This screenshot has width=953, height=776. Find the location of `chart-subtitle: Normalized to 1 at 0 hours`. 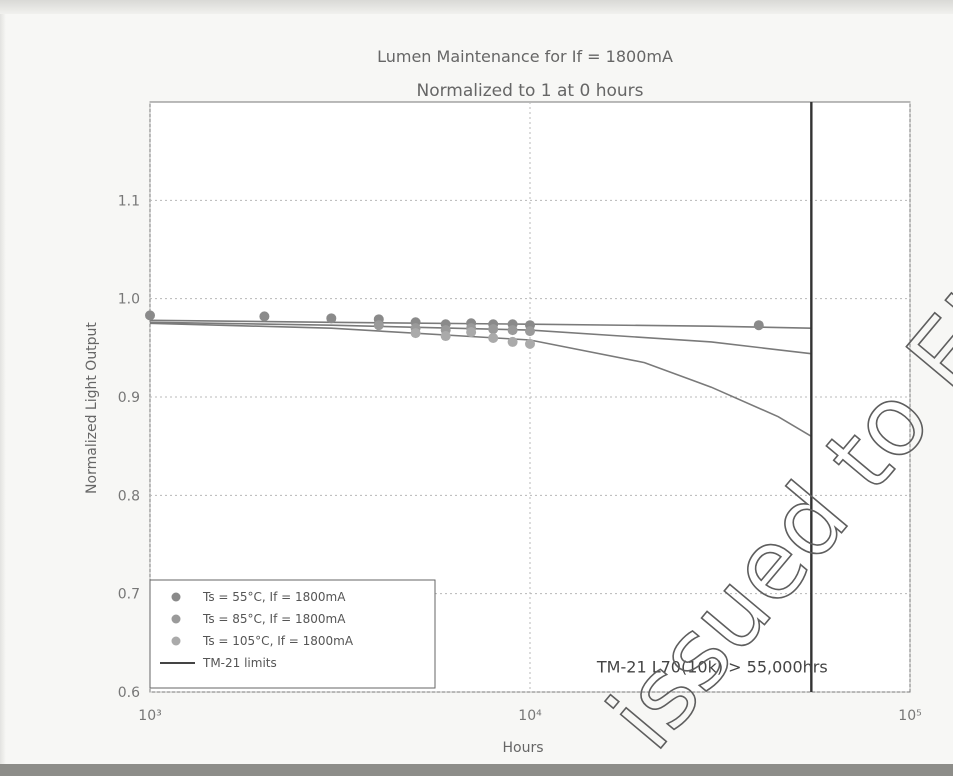

chart-subtitle: Normalized to 1 at 0 hours is located at coordinates (529, 91).